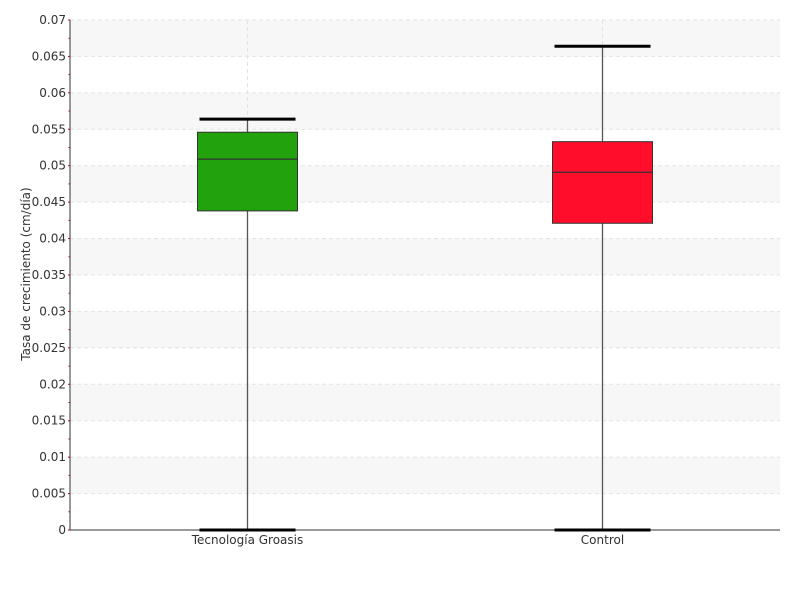 This screenshot has width=800, height=600. What do you see at coordinates (49, 56) in the screenshot?
I see `y-tick-label: 0.065` at bounding box center [49, 56].